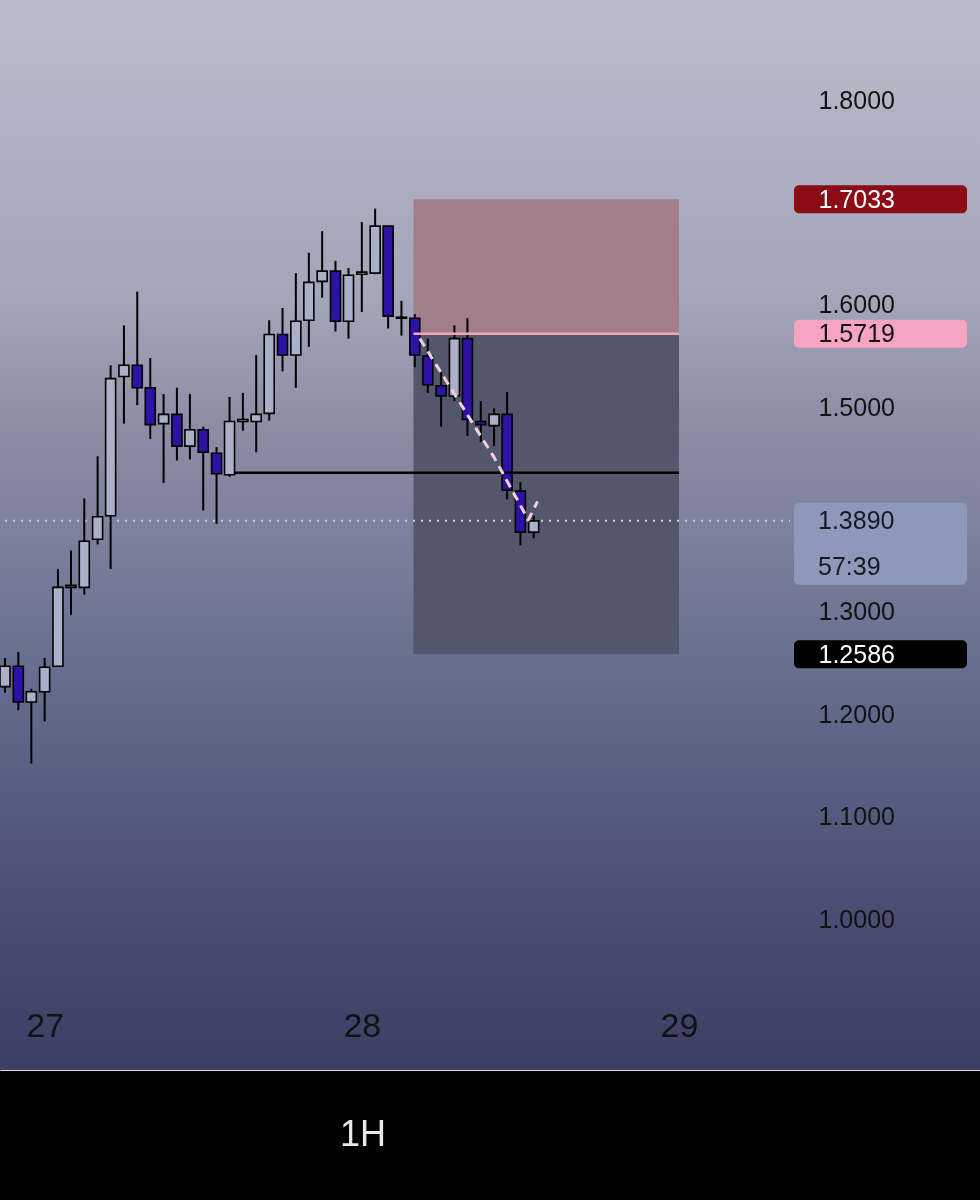  Describe the element at coordinates (45, 1024) in the screenshot. I see `x-tick-label: 27` at that location.